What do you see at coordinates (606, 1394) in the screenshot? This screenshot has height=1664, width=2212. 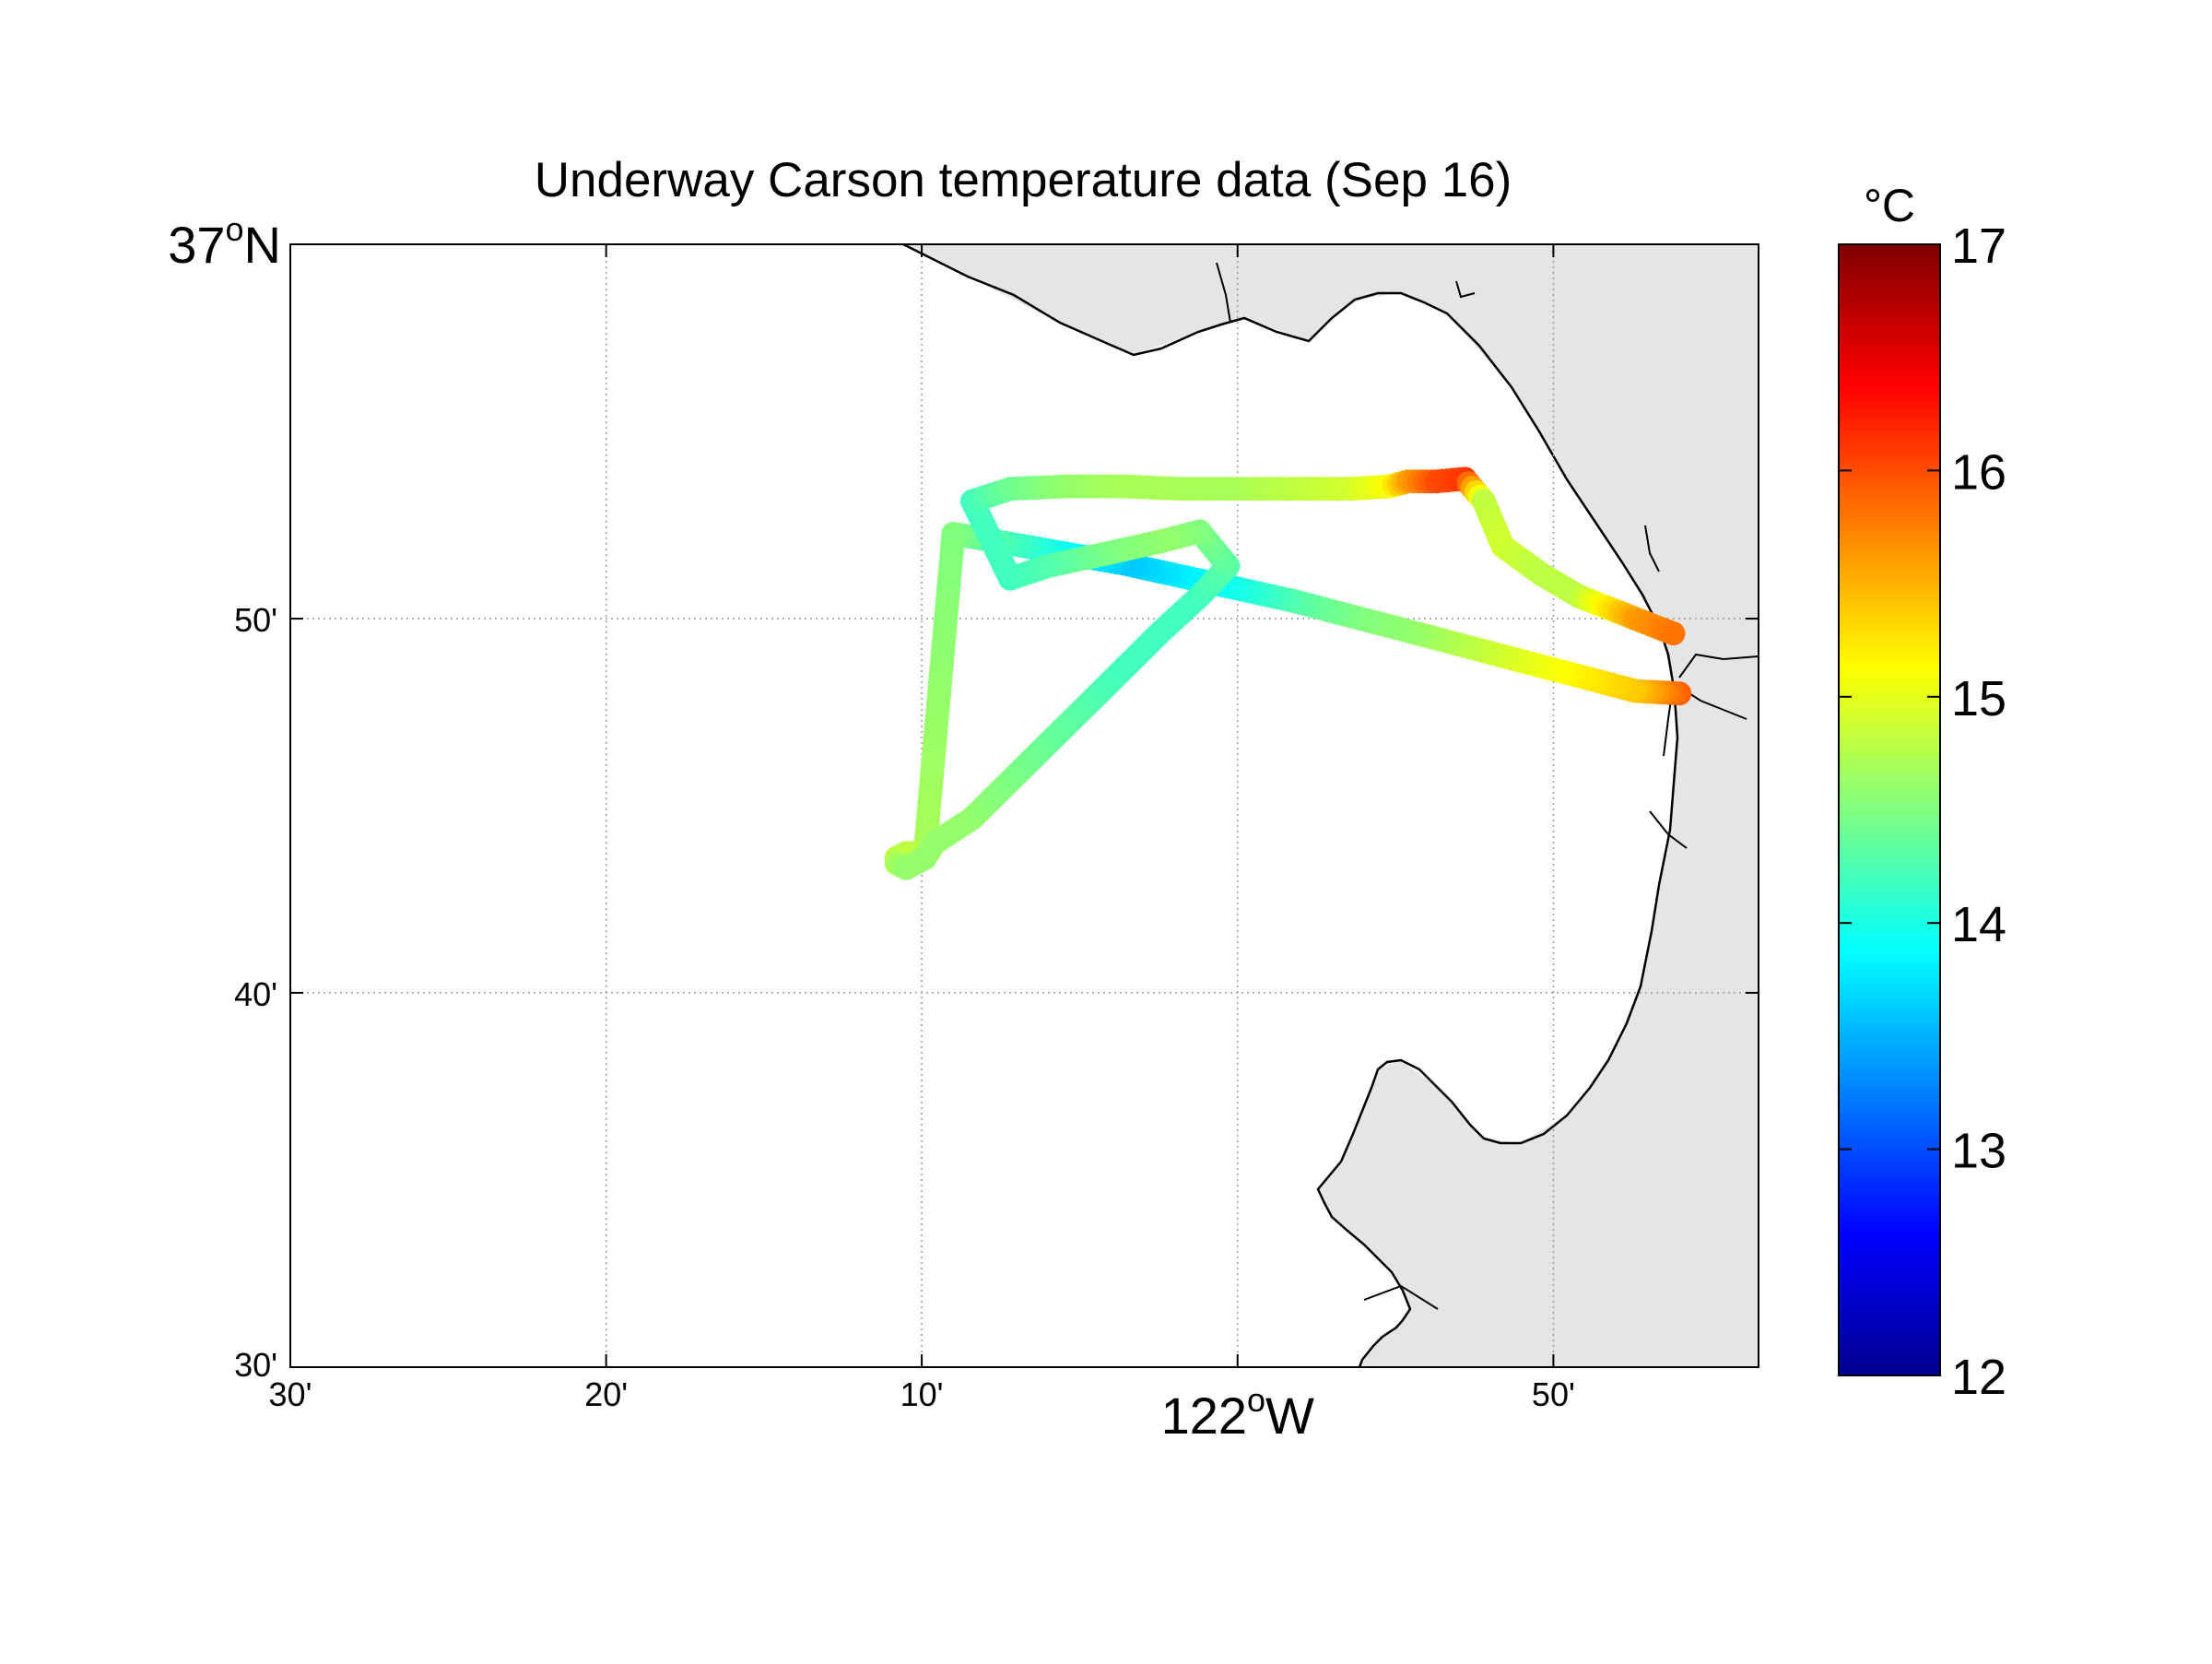 I see `x-tick-label-1: 20'` at bounding box center [606, 1394].